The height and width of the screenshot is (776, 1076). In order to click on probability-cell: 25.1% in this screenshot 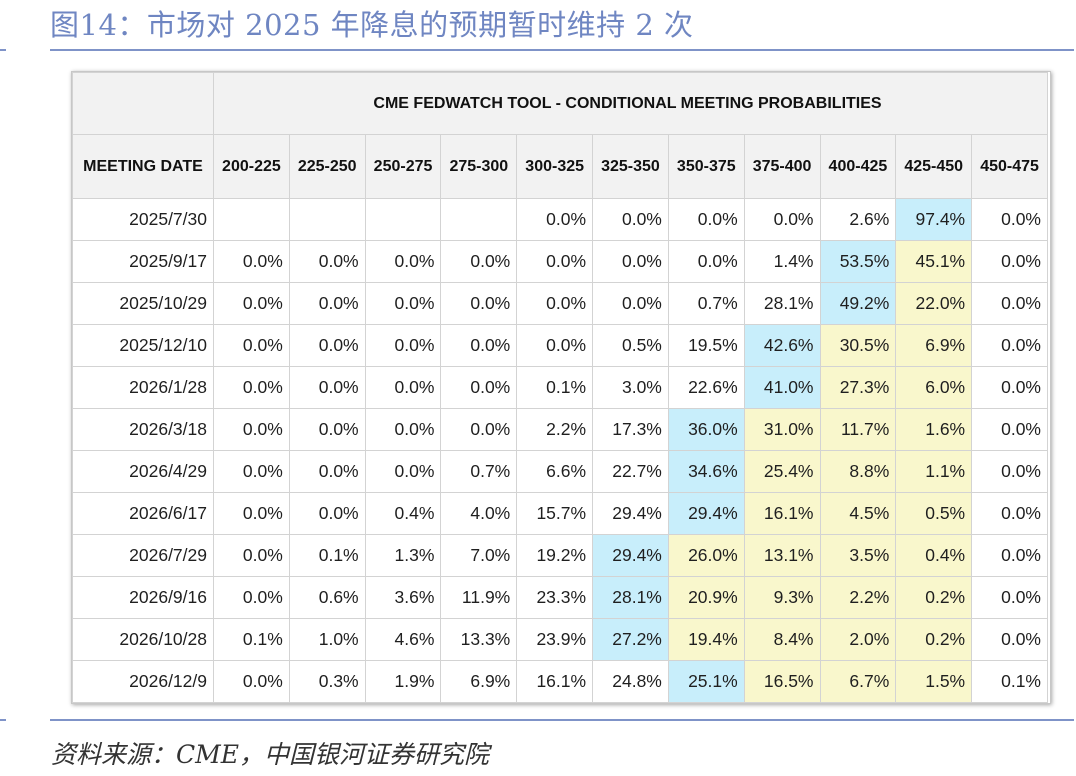, I will do `click(706, 681)`.